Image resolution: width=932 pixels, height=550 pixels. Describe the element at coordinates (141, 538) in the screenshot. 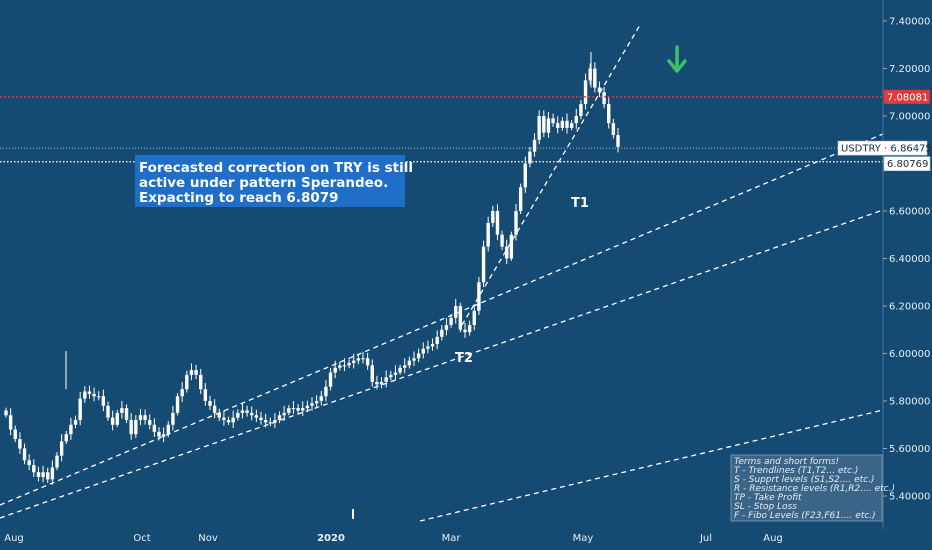

I see `x-tick-label: Oct` at that location.